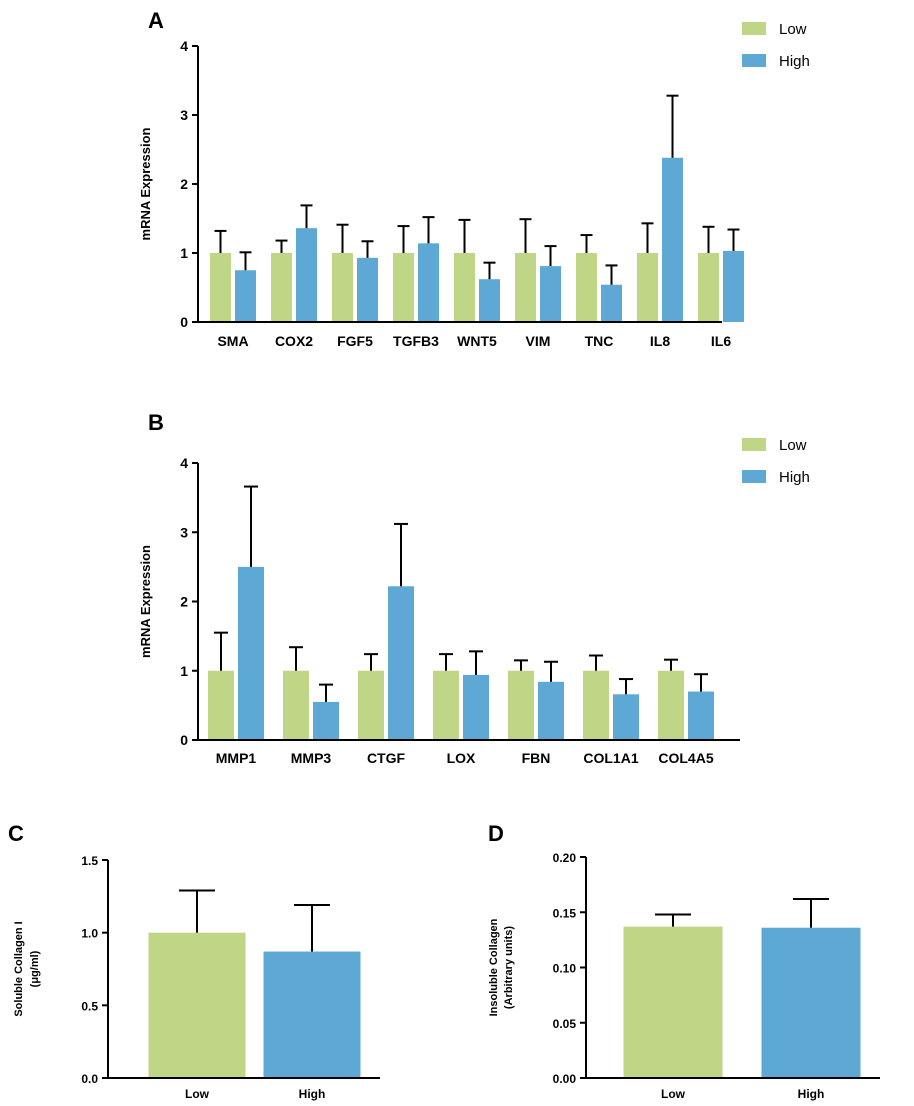 The height and width of the screenshot is (1106, 914). What do you see at coordinates (673, 1002) in the screenshot?
I see `panel-d-bar-low` at bounding box center [673, 1002].